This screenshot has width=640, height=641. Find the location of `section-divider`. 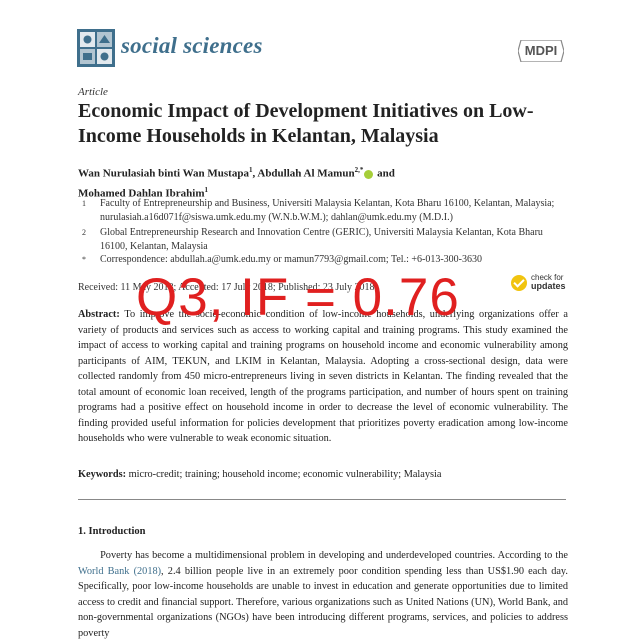

section-divider is located at coordinates (322, 499).